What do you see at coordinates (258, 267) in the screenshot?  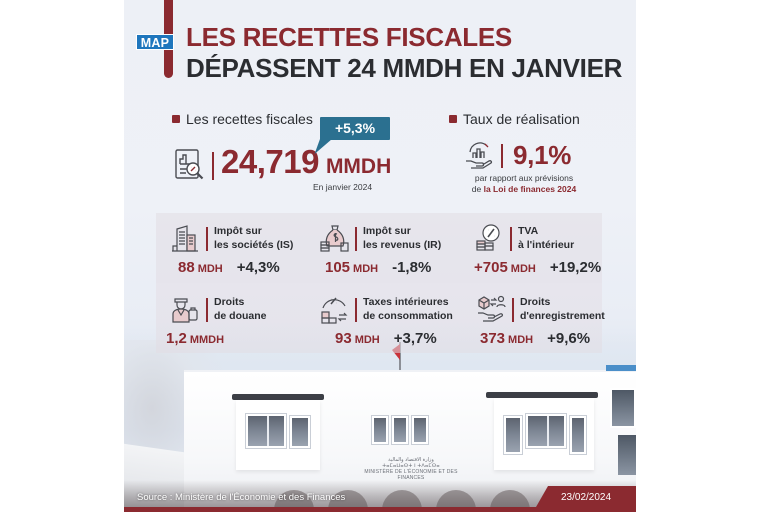 I see `tax-change: +4,3%` at bounding box center [258, 267].